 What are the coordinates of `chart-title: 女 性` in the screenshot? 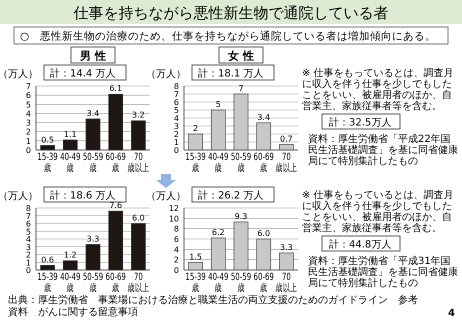 It's located at (240, 56).